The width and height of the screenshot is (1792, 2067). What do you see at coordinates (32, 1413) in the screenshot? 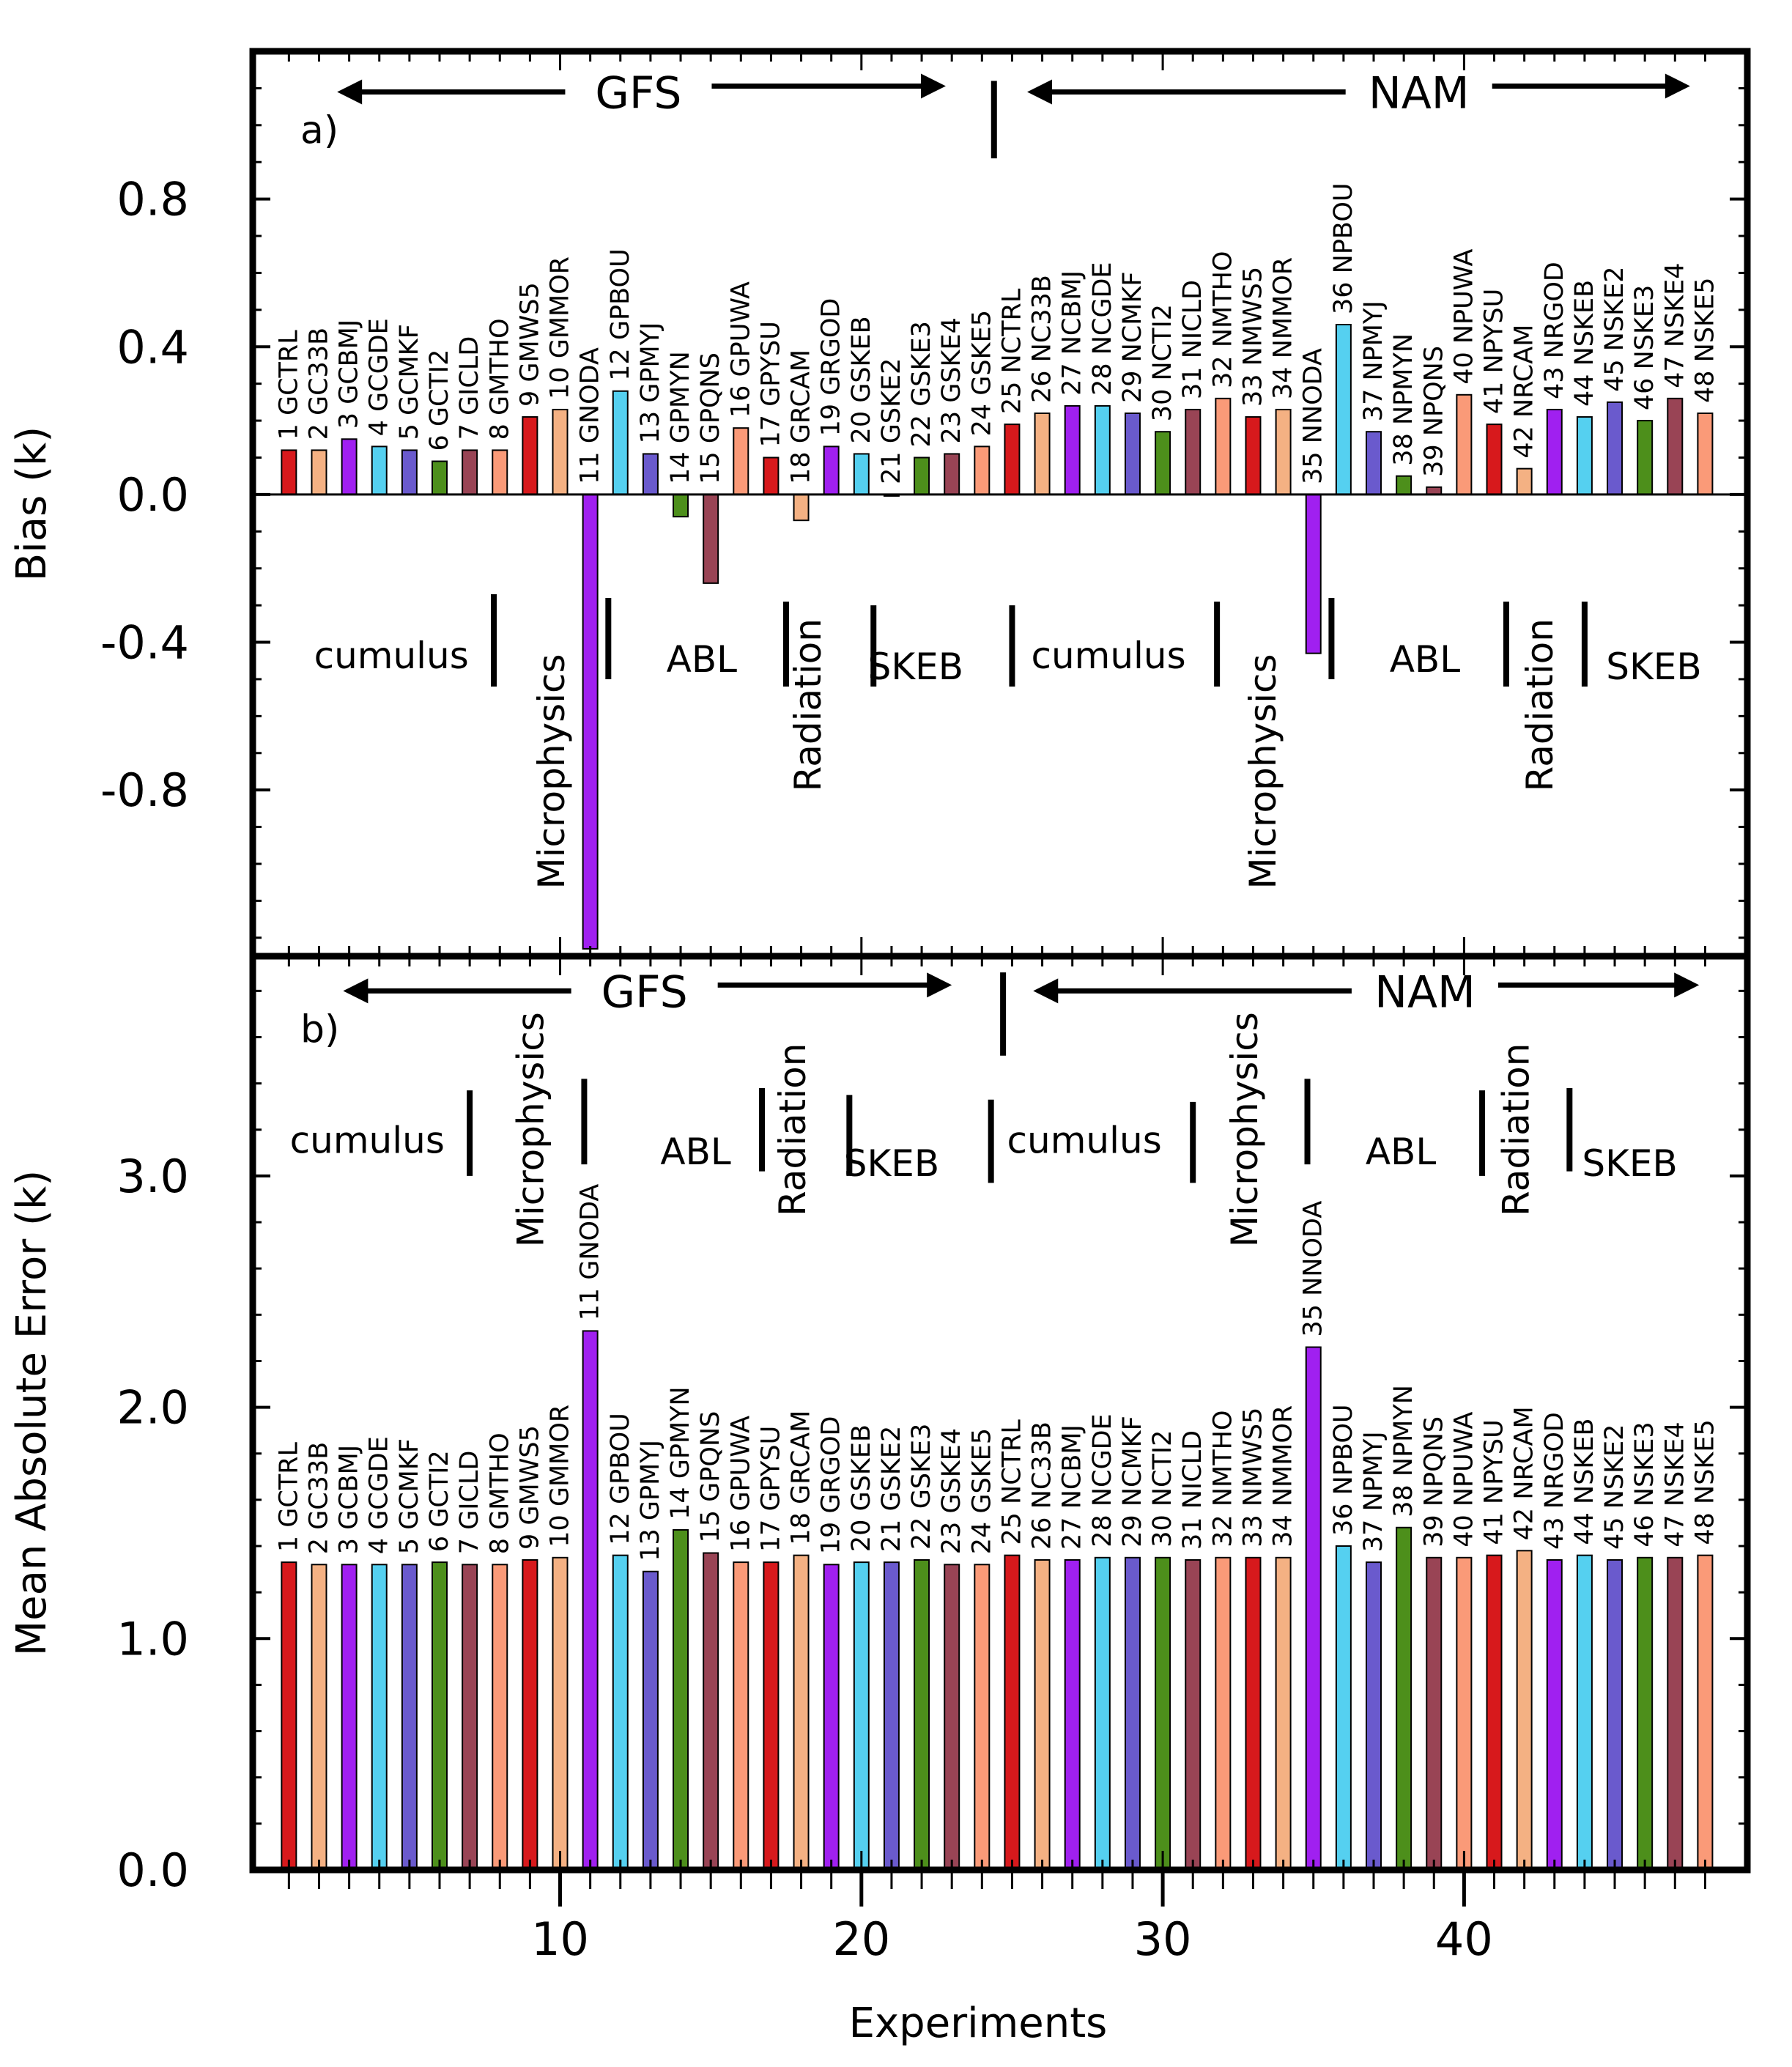
I see `y-axis-title: Mean Absolute Error (k)` at bounding box center [32, 1413].